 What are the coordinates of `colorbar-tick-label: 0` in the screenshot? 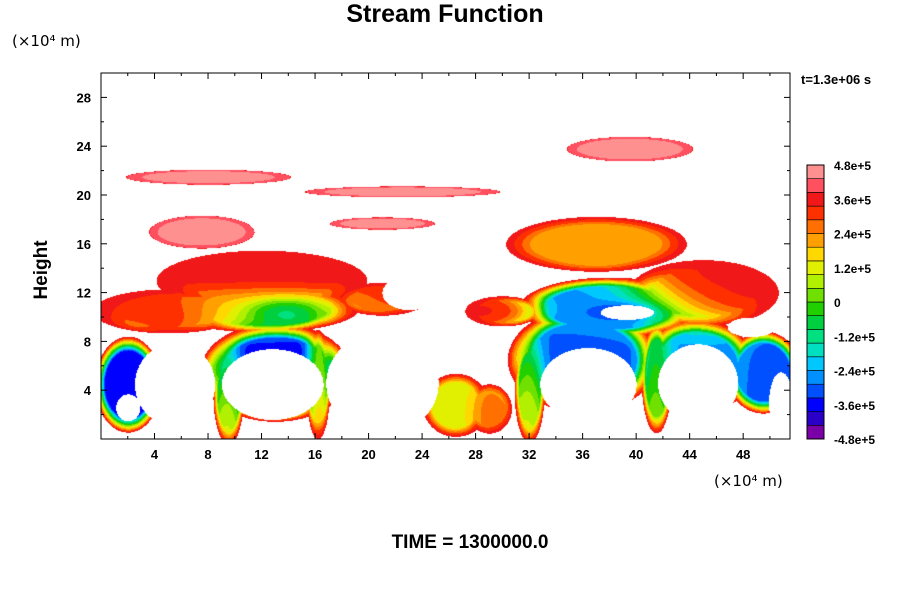 It's located at (837, 303).